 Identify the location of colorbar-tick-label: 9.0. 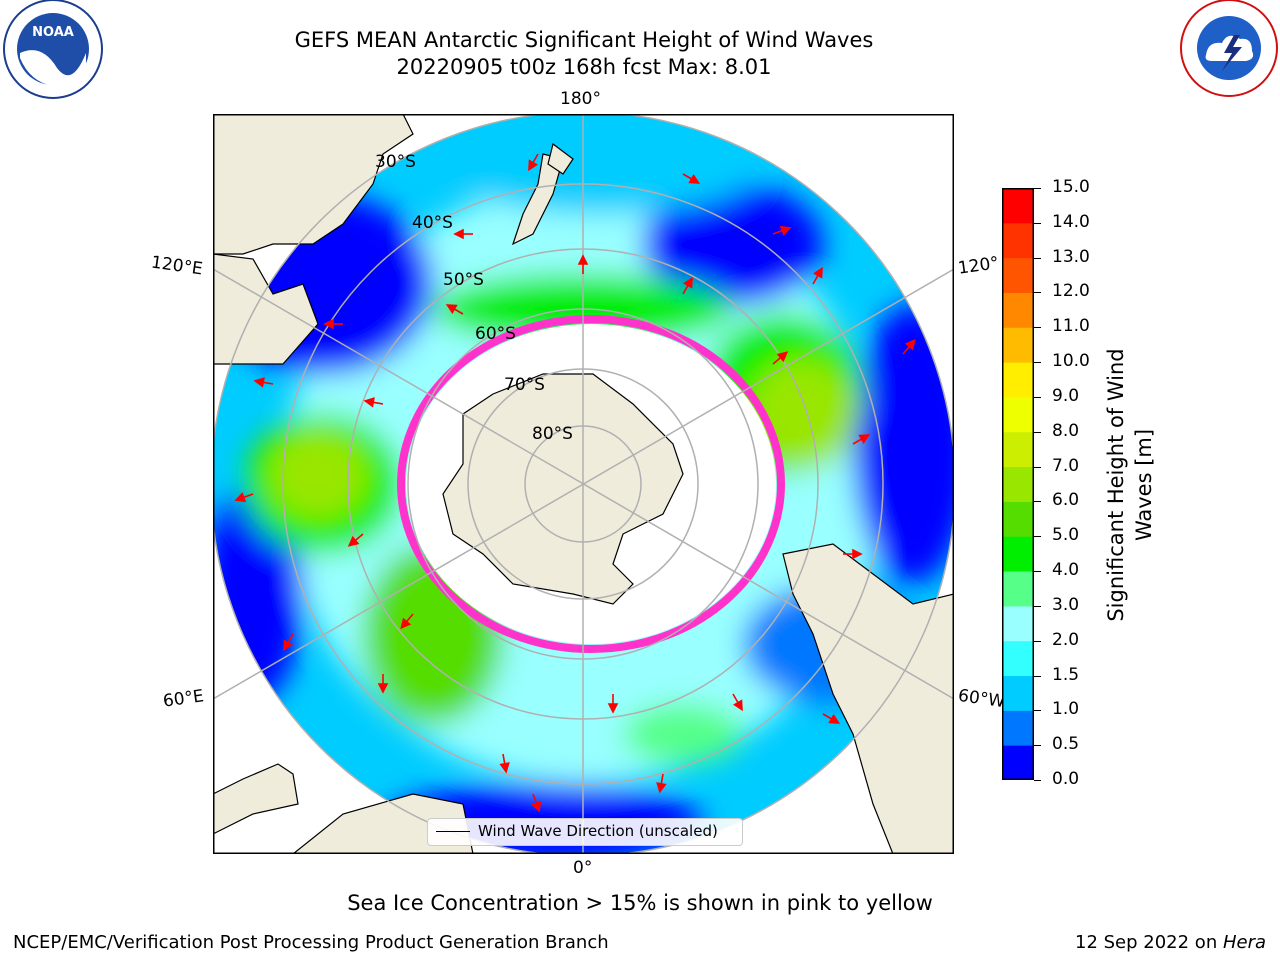
(1066, 395).